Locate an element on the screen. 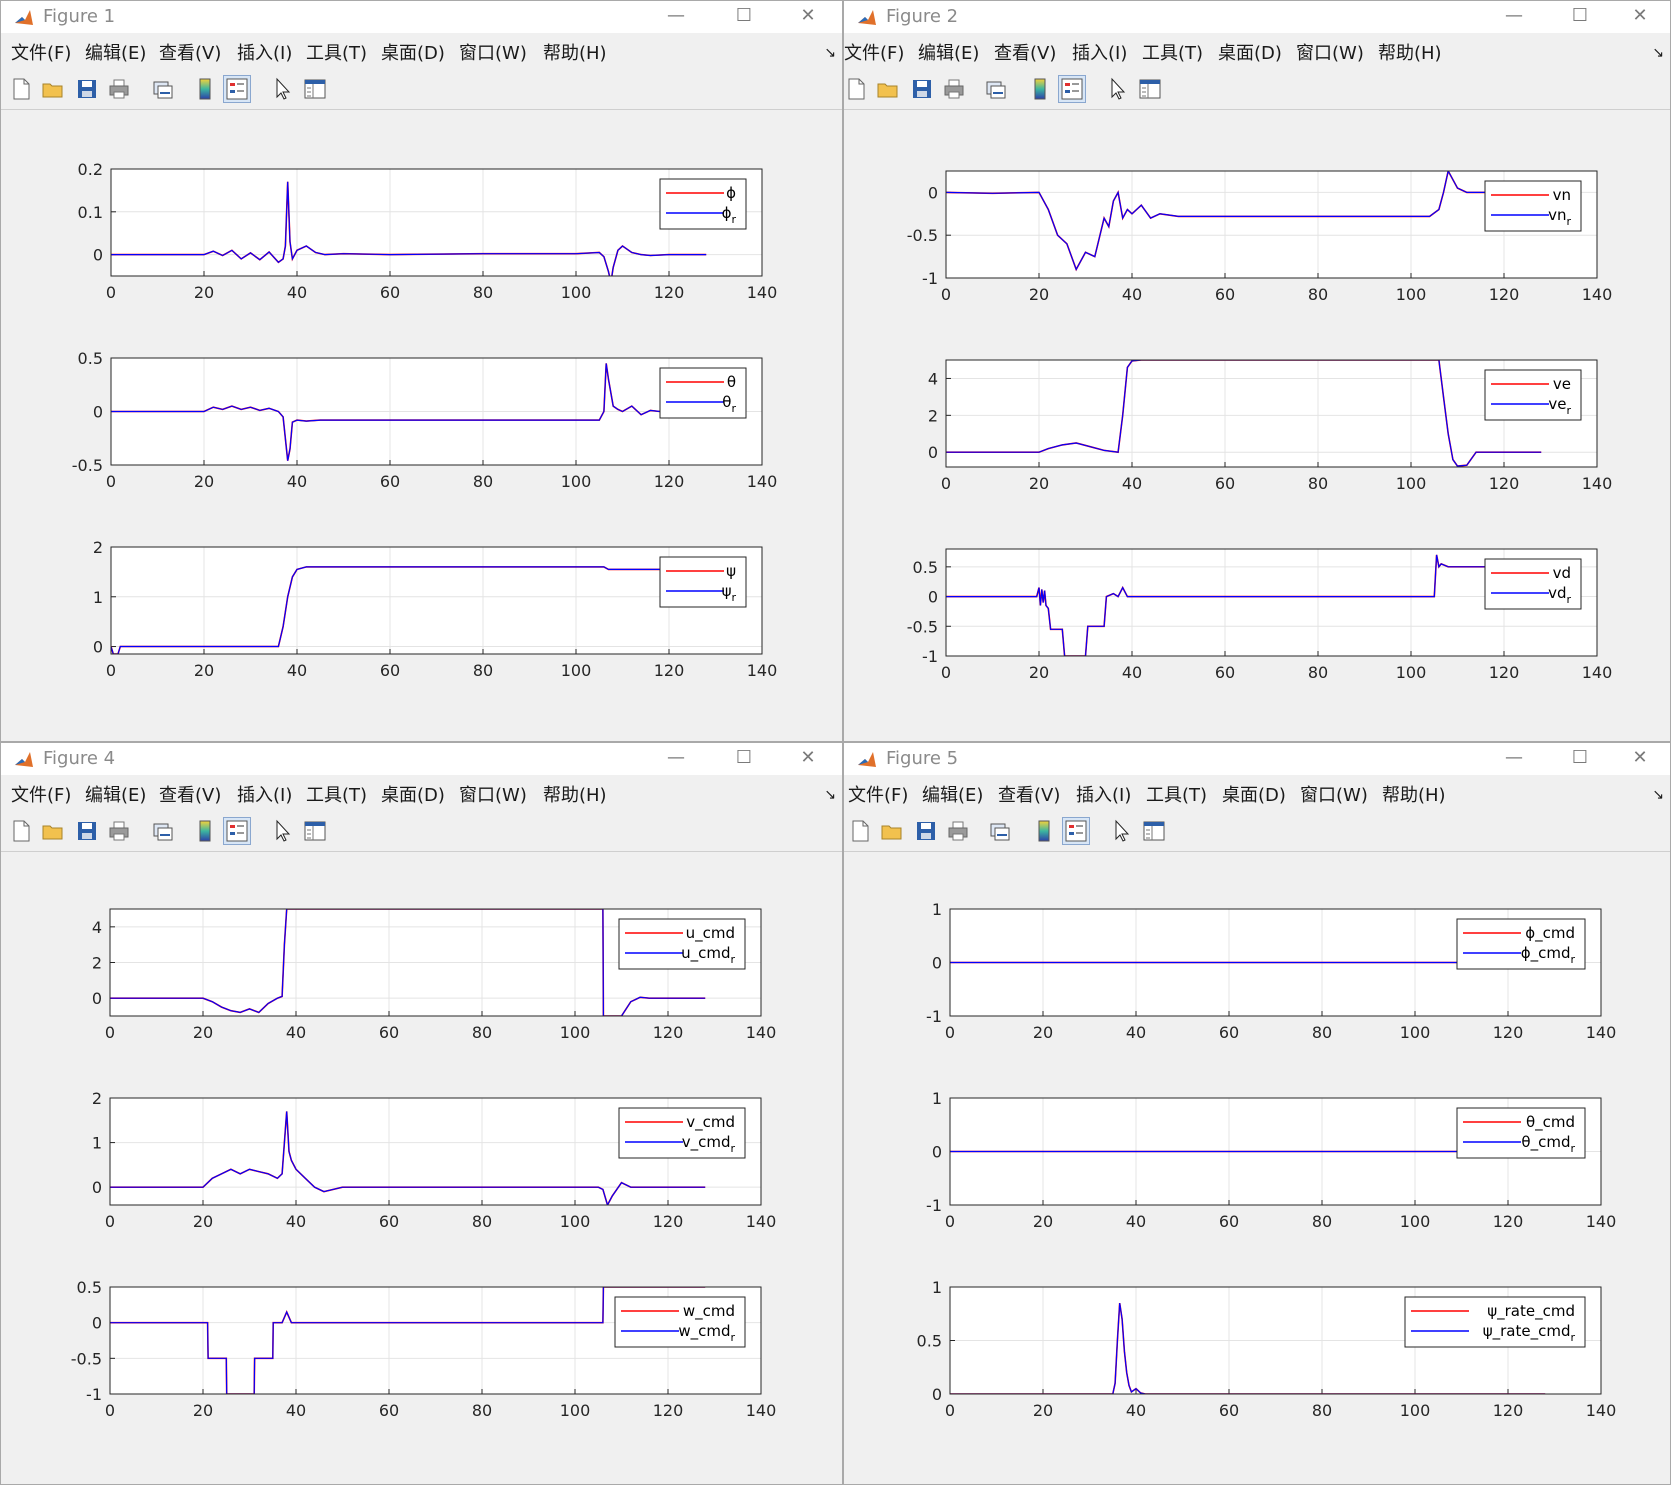 The height and width of the screenshot is (1485, 1671). title-bar: Figure 5 — ☐ ✕ is located at coordinates (1257, 759).